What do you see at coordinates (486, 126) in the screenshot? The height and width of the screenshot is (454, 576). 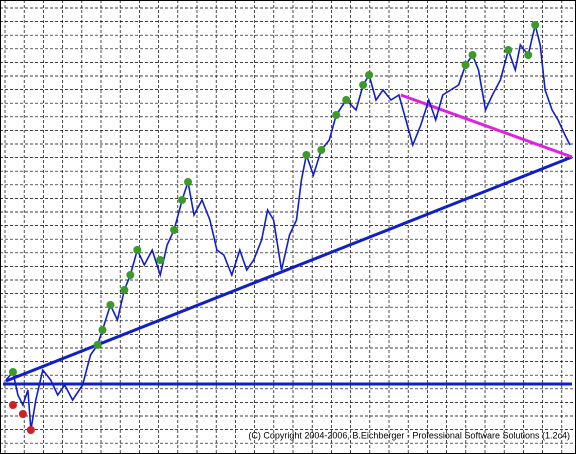 I see `trend-line` at bounding box center [486, 126].